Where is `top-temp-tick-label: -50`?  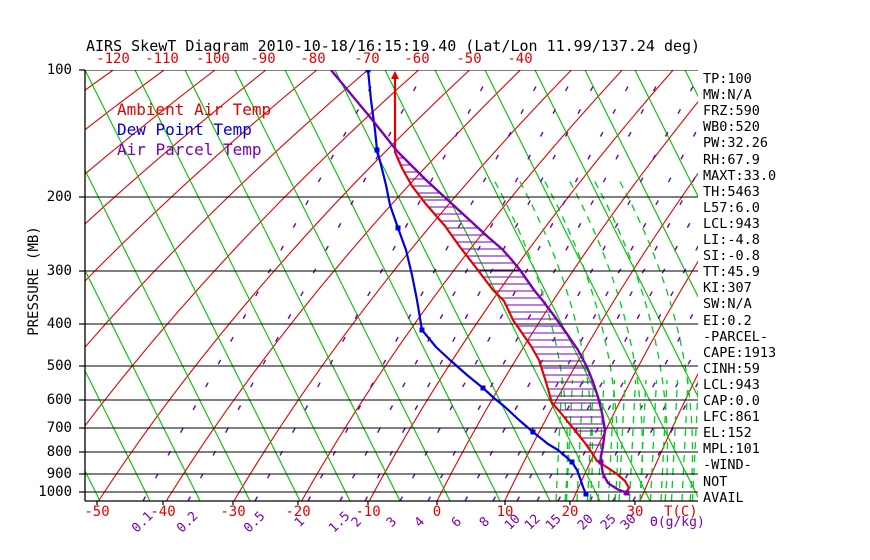 top-temp-tick-label: -50 is located at coordinates (469, 59).